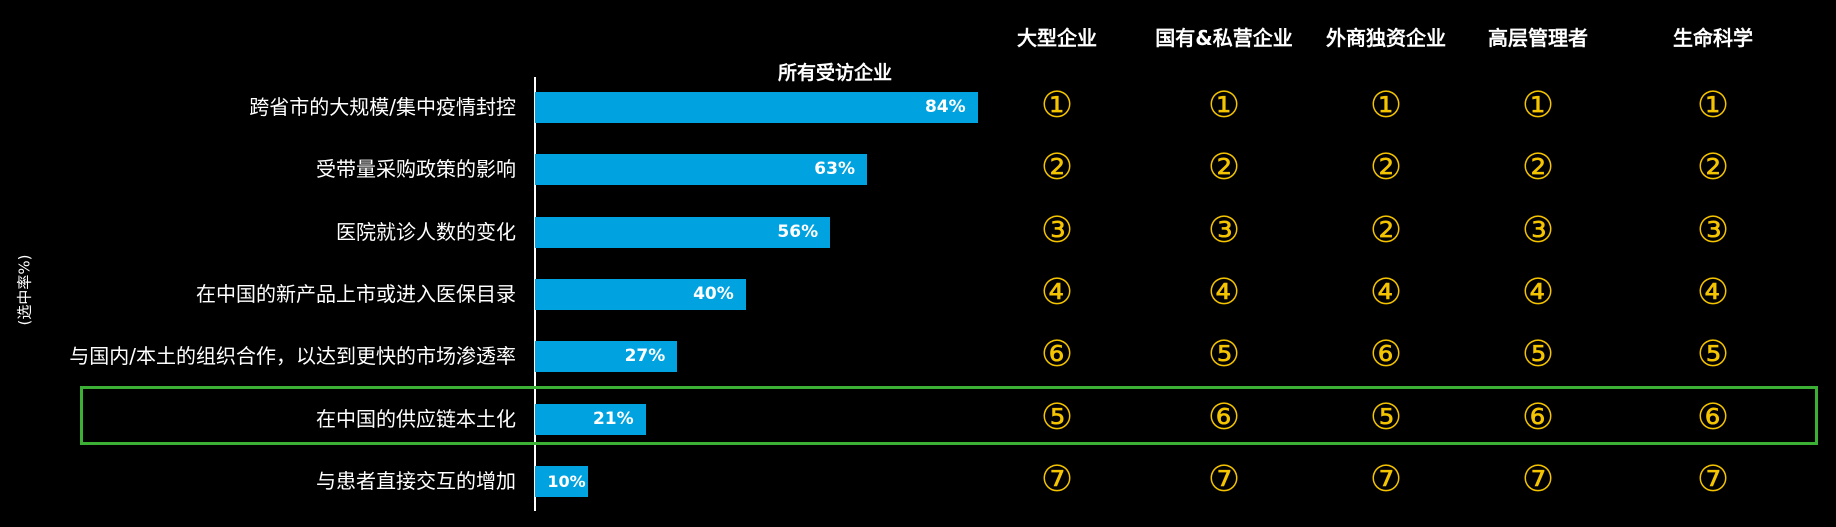 The height and width of the screenshot is (527, 1836). I want to click on bar: 21%, so click(590, 419).